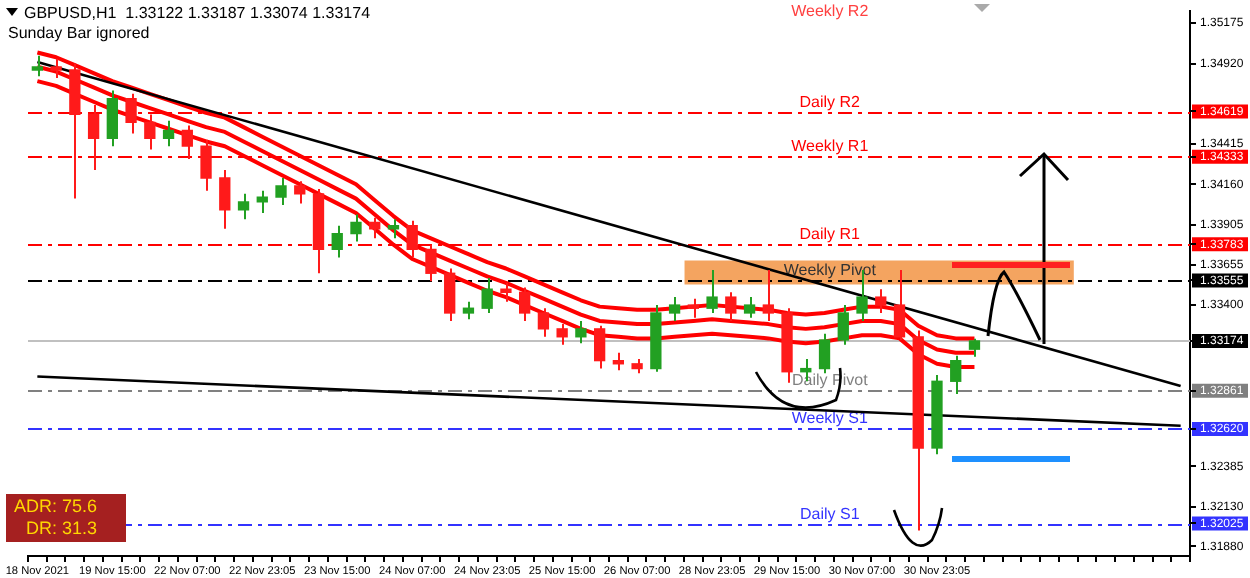  Describe the element at coordinates (830, 146) in the screenshot. I see `ref-line-label: Weekly R1` at that location.